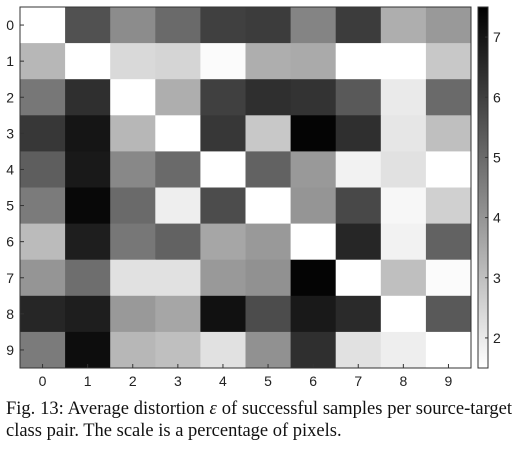  What do you see at coordinates (223, 61) in the screenshot?
I see `heatmap-cell-r1-c4` at bounding box center [223, 61].